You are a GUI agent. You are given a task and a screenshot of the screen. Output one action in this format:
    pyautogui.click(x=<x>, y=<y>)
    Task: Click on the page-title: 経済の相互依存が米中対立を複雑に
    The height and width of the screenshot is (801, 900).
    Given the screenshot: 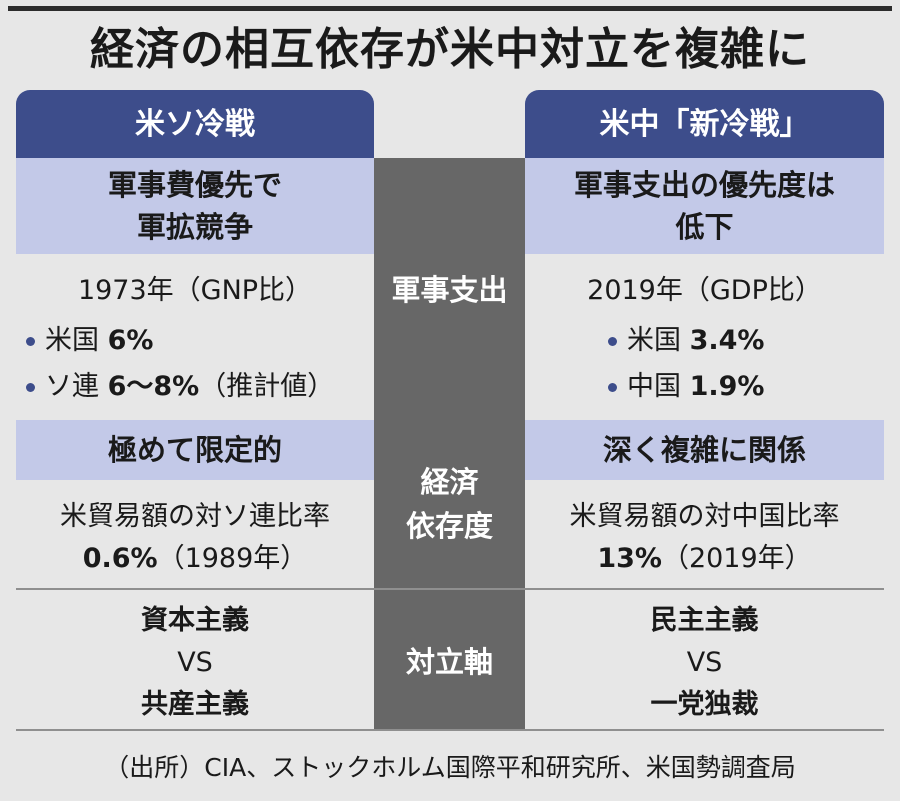 What is the action you would take?
    pyautogui.click(x=450, y=49)
    